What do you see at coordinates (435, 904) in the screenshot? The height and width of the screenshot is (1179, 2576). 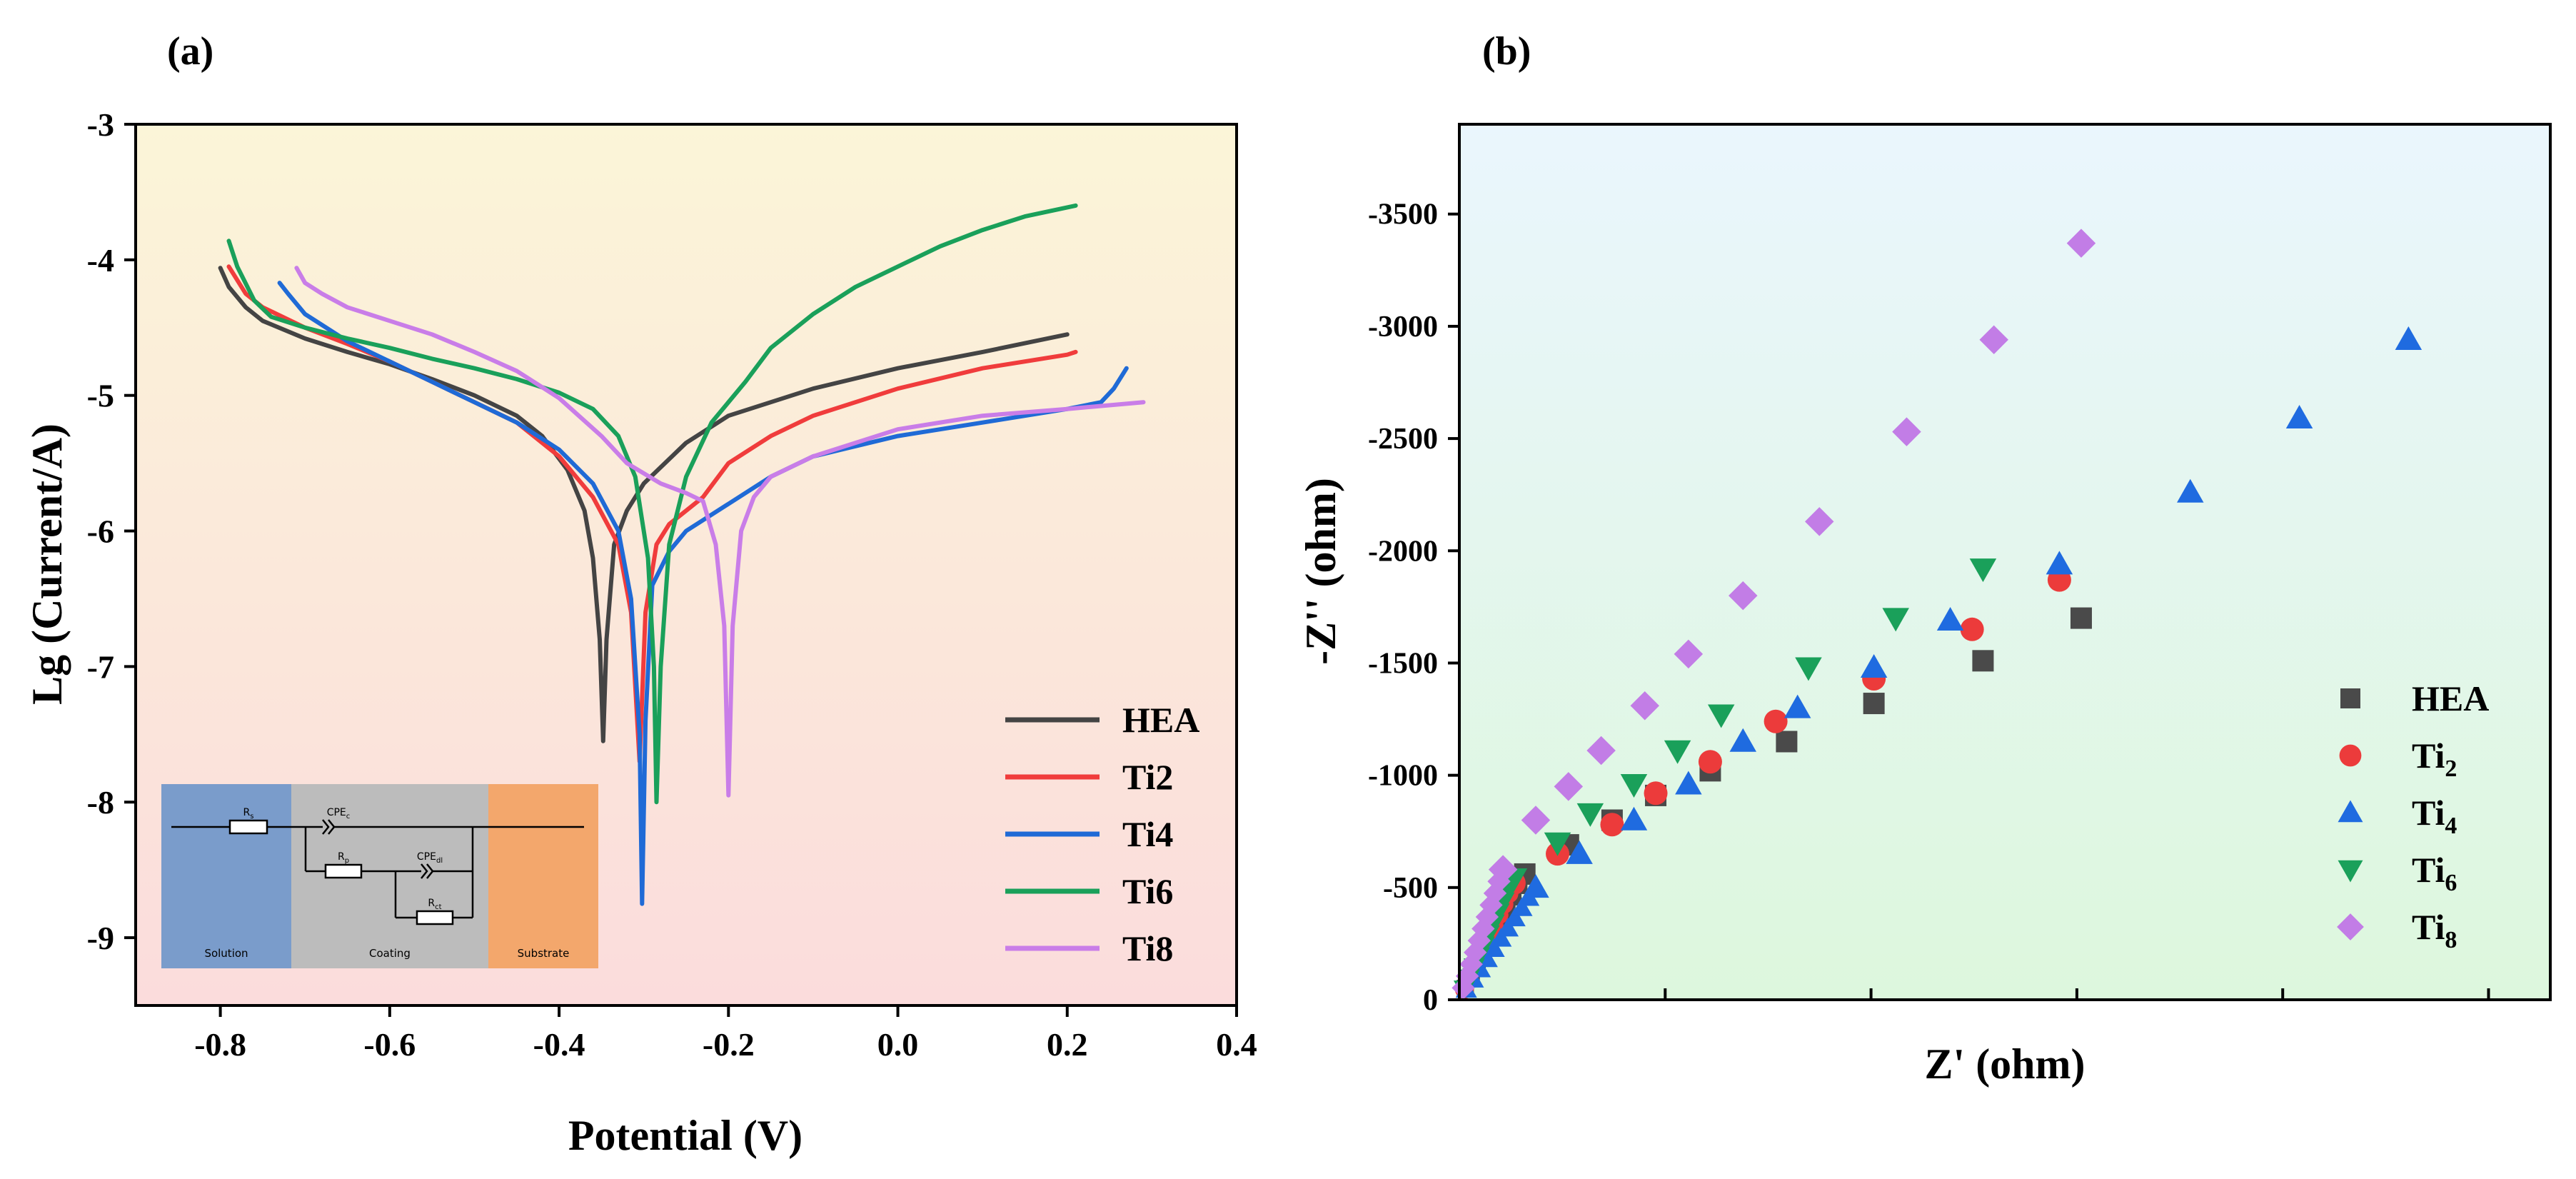 I see `inset-label-rct: Rct` at bounding box center [435, 904].